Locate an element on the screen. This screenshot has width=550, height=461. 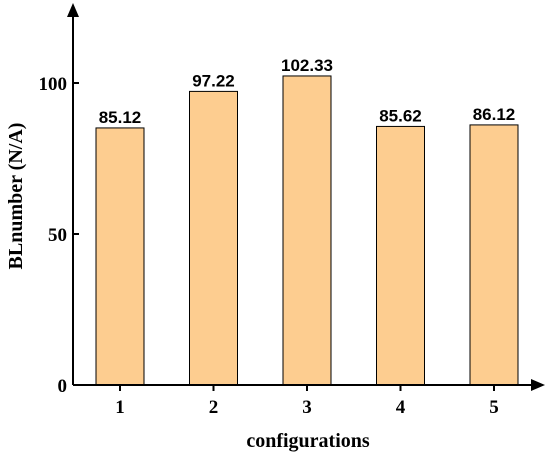
y-tick-label-0: 0 is located at coordinates (63, 386).